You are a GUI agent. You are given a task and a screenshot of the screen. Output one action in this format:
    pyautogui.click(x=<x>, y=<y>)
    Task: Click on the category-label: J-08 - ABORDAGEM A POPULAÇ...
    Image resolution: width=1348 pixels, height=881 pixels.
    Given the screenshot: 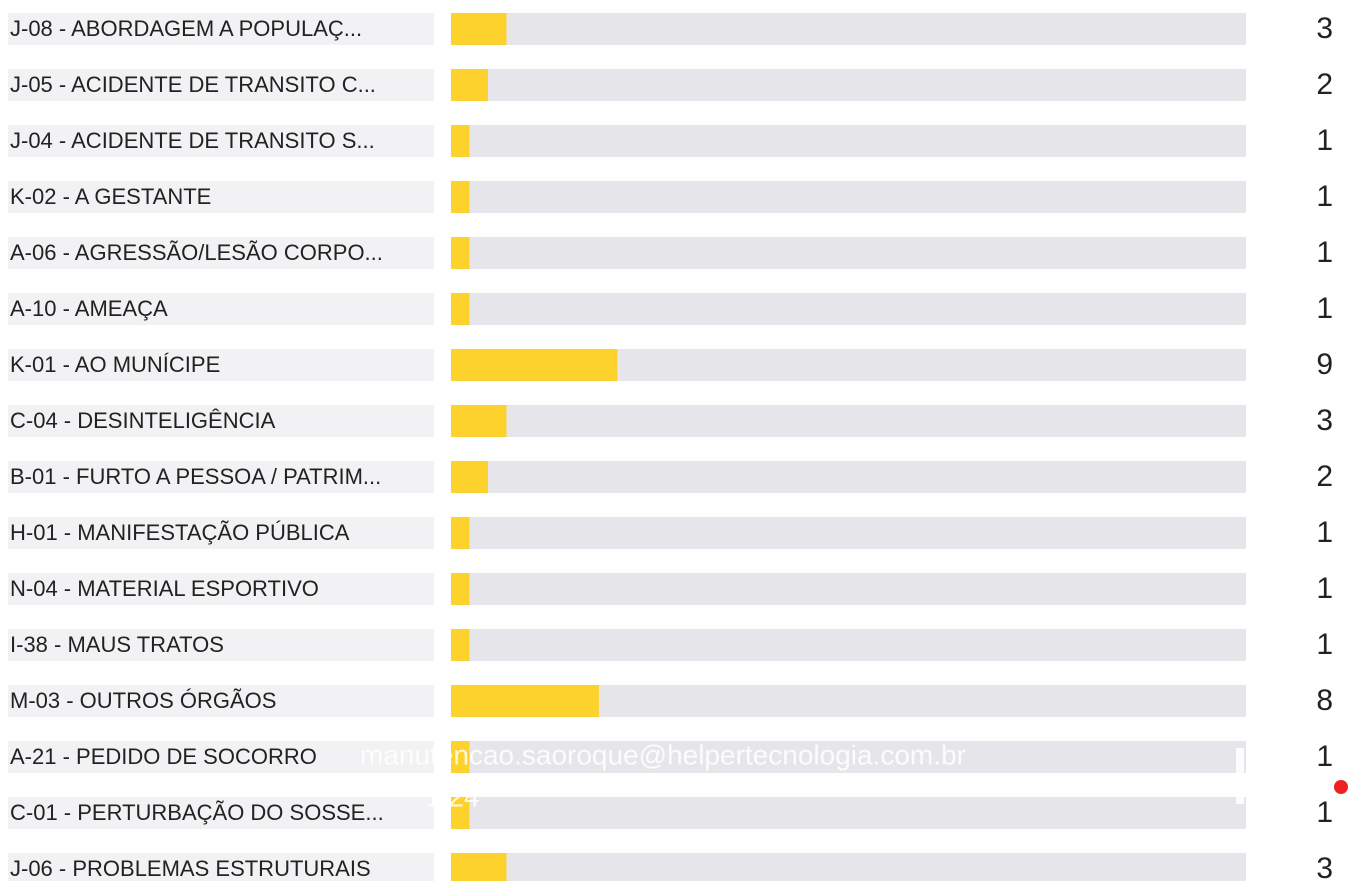 What is the action you would take?
    pyautogui.click(x=186, y=28)
    